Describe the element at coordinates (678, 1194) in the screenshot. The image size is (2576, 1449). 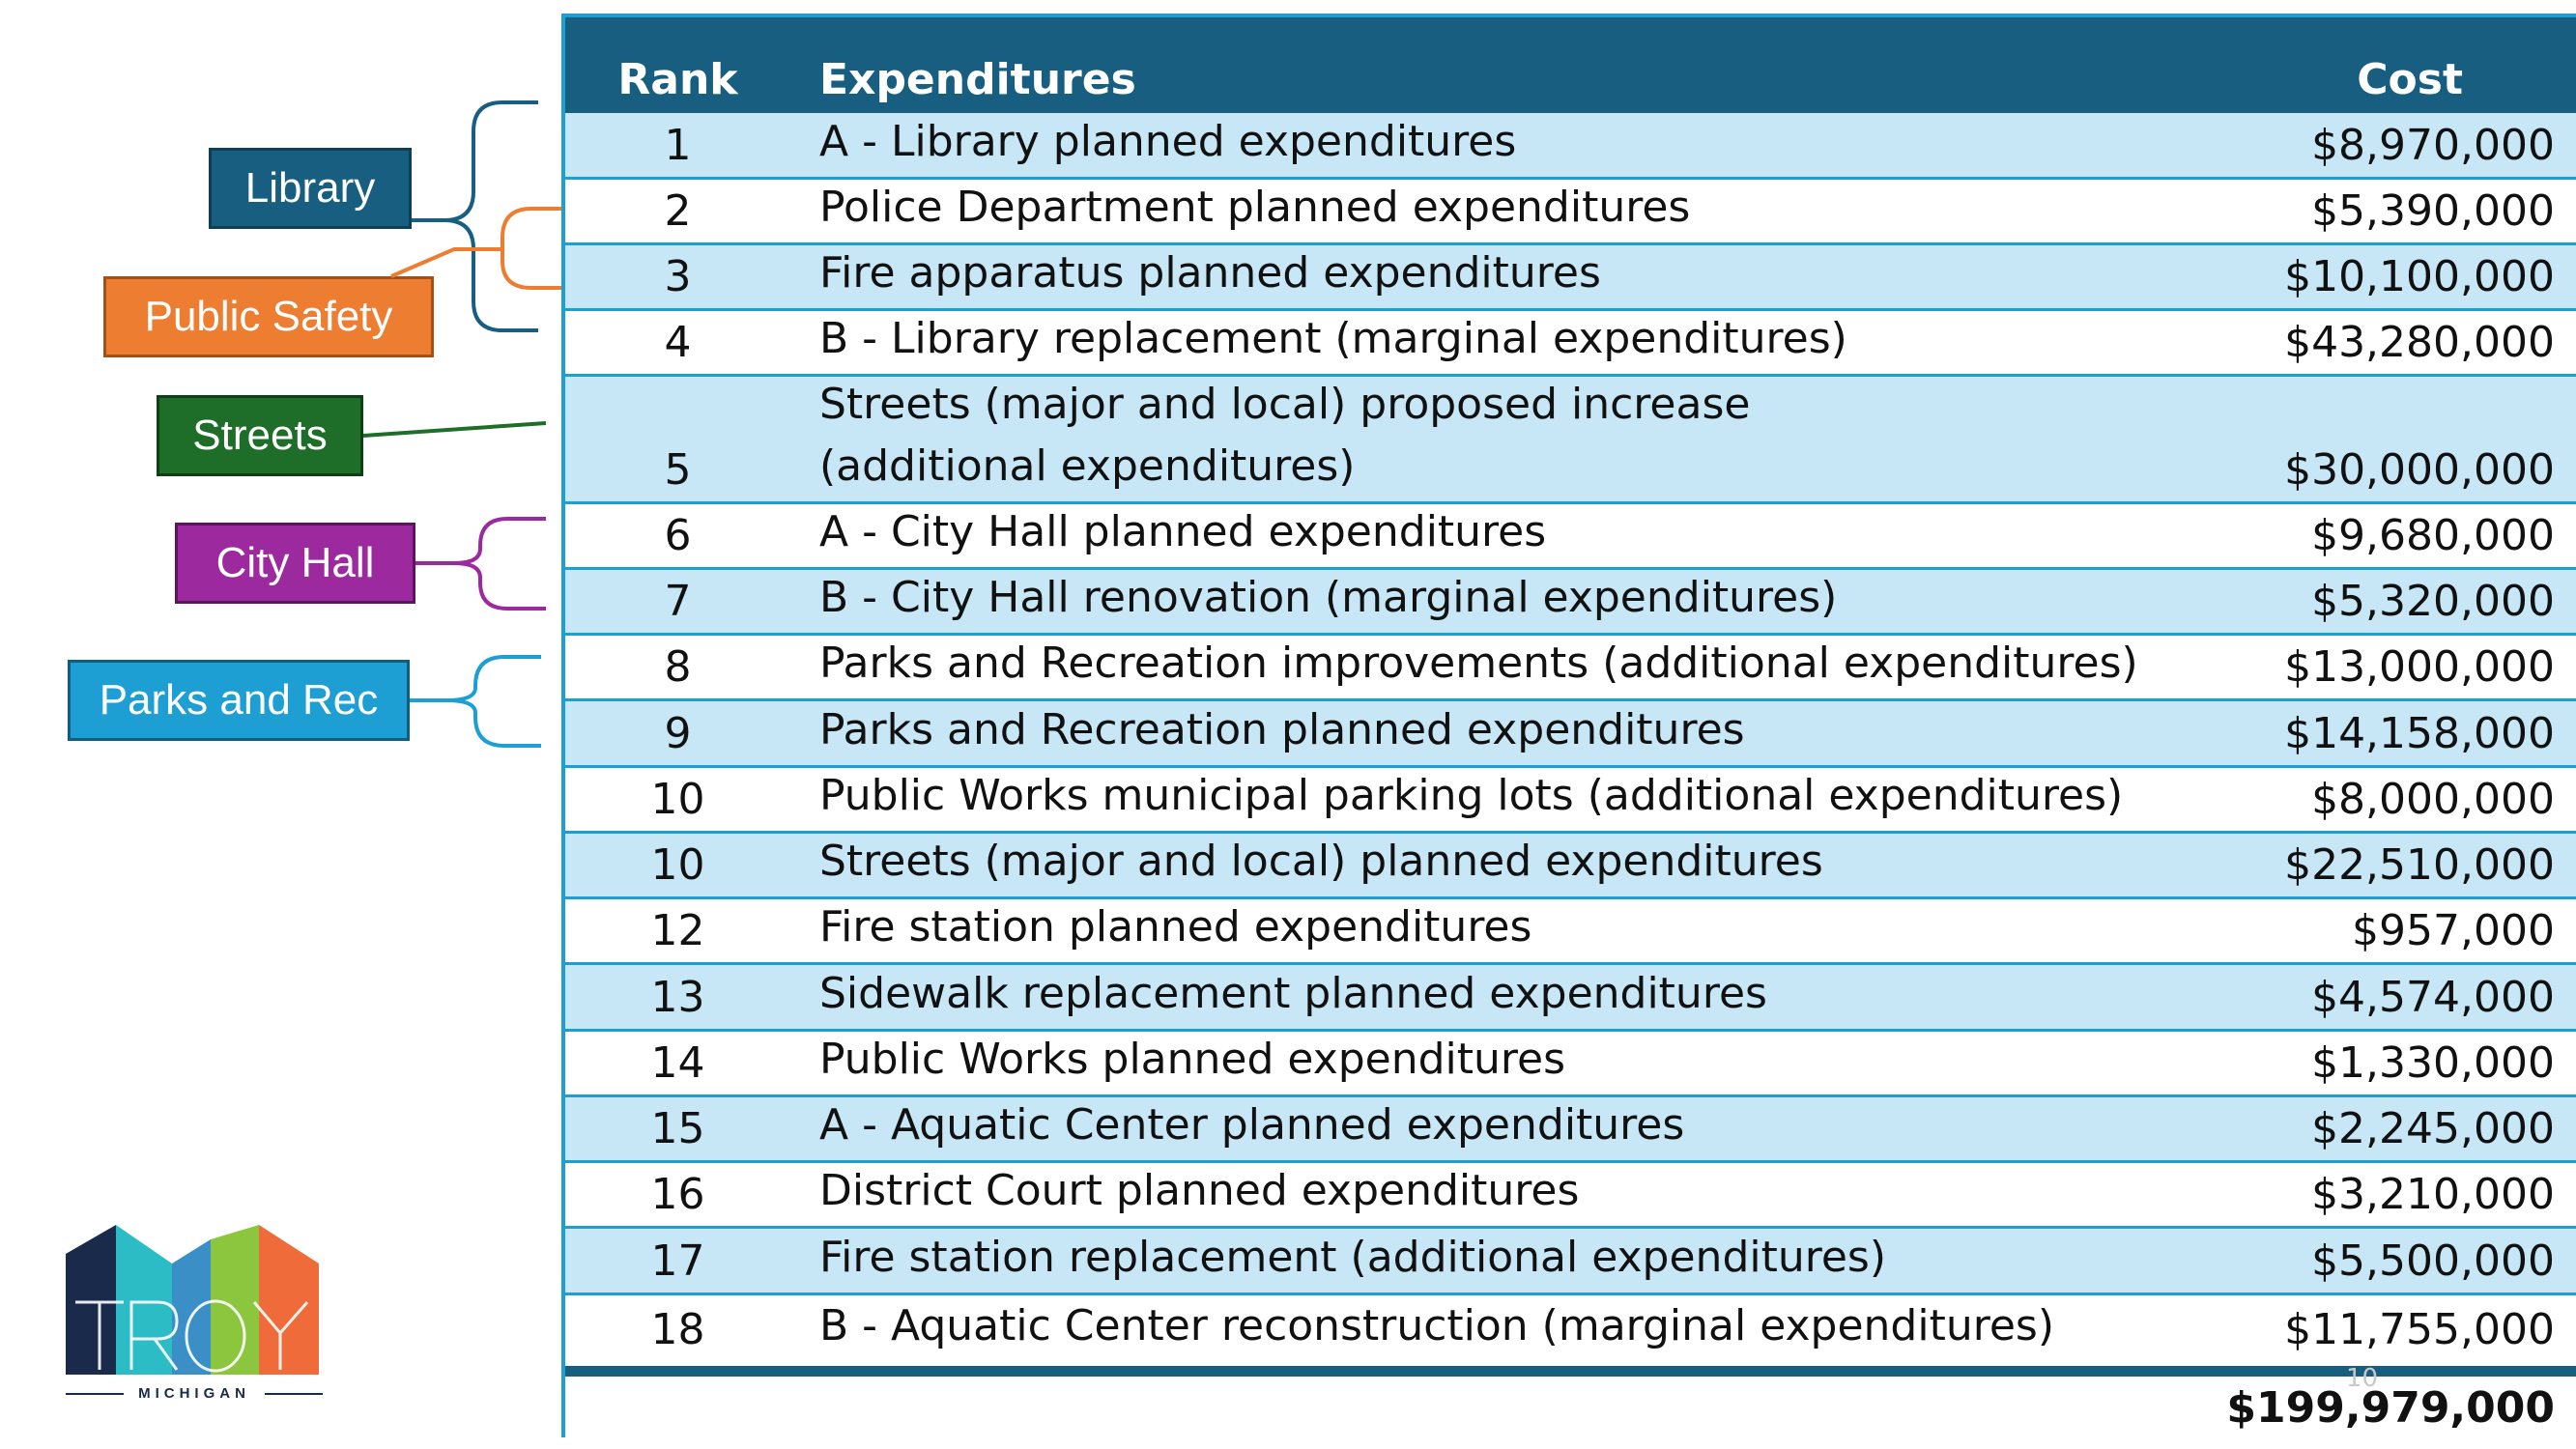
I see `row-rank: 16` at that location.